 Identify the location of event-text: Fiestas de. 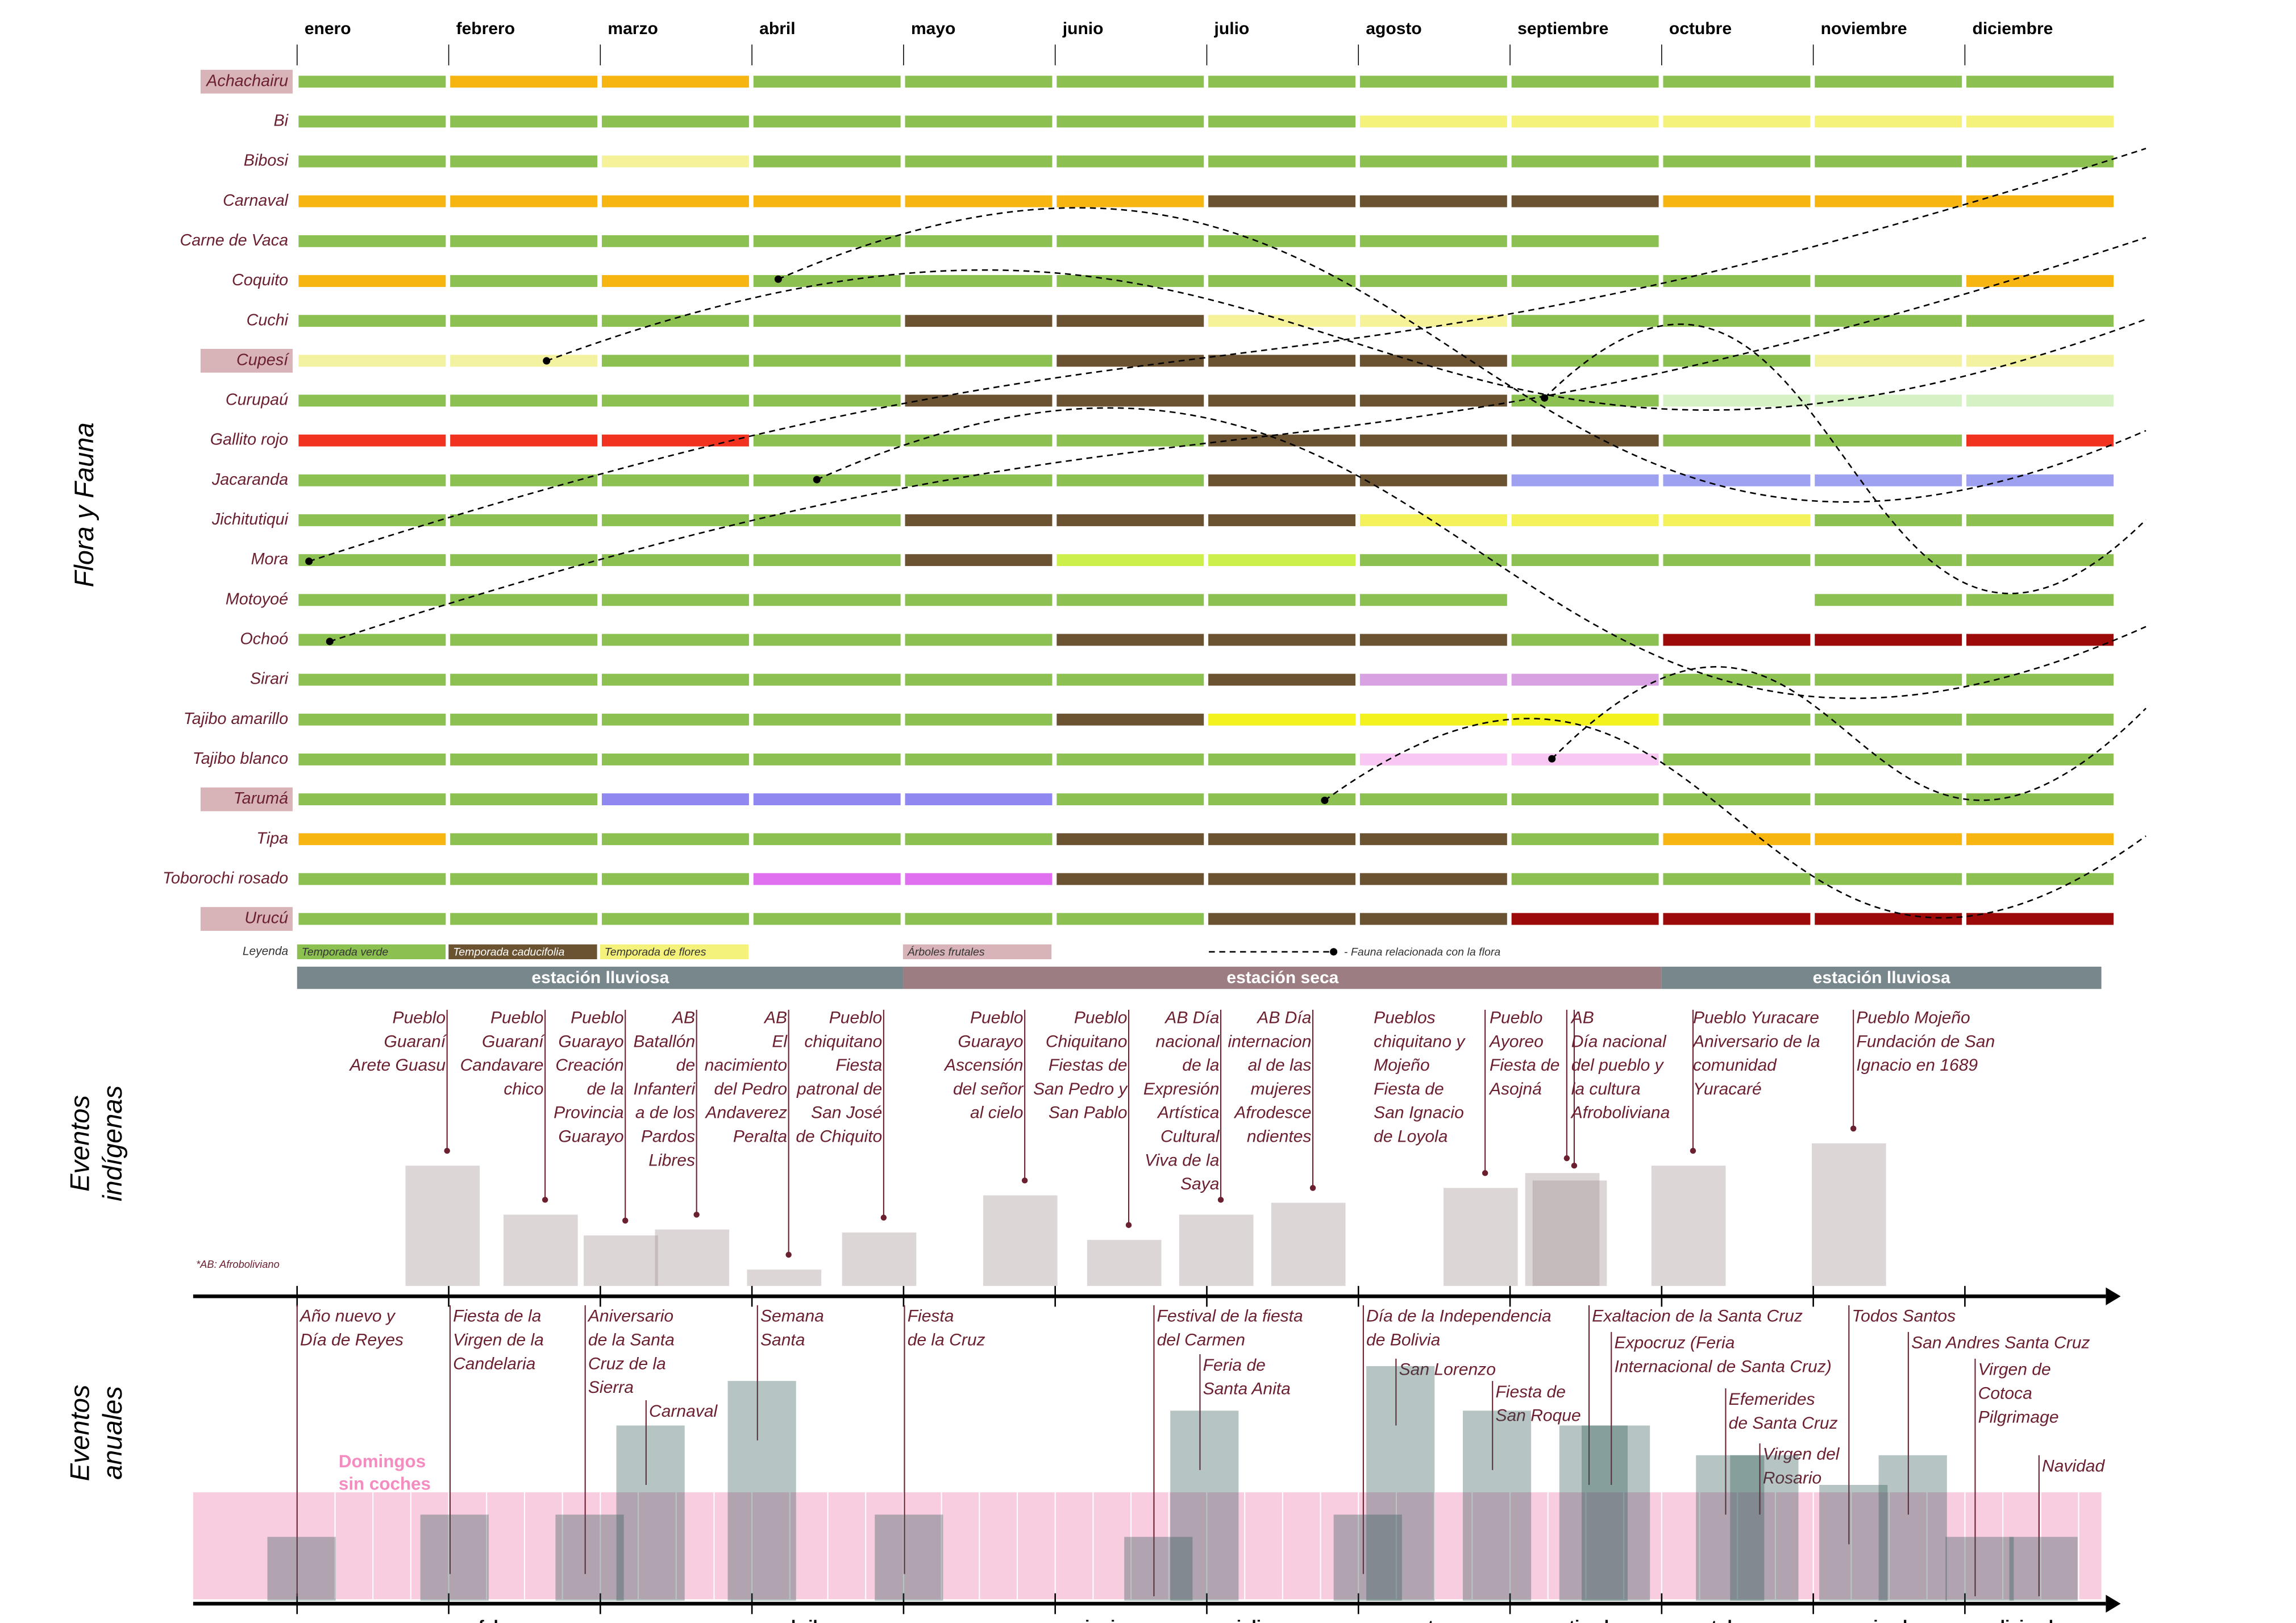
(1088, 1065).